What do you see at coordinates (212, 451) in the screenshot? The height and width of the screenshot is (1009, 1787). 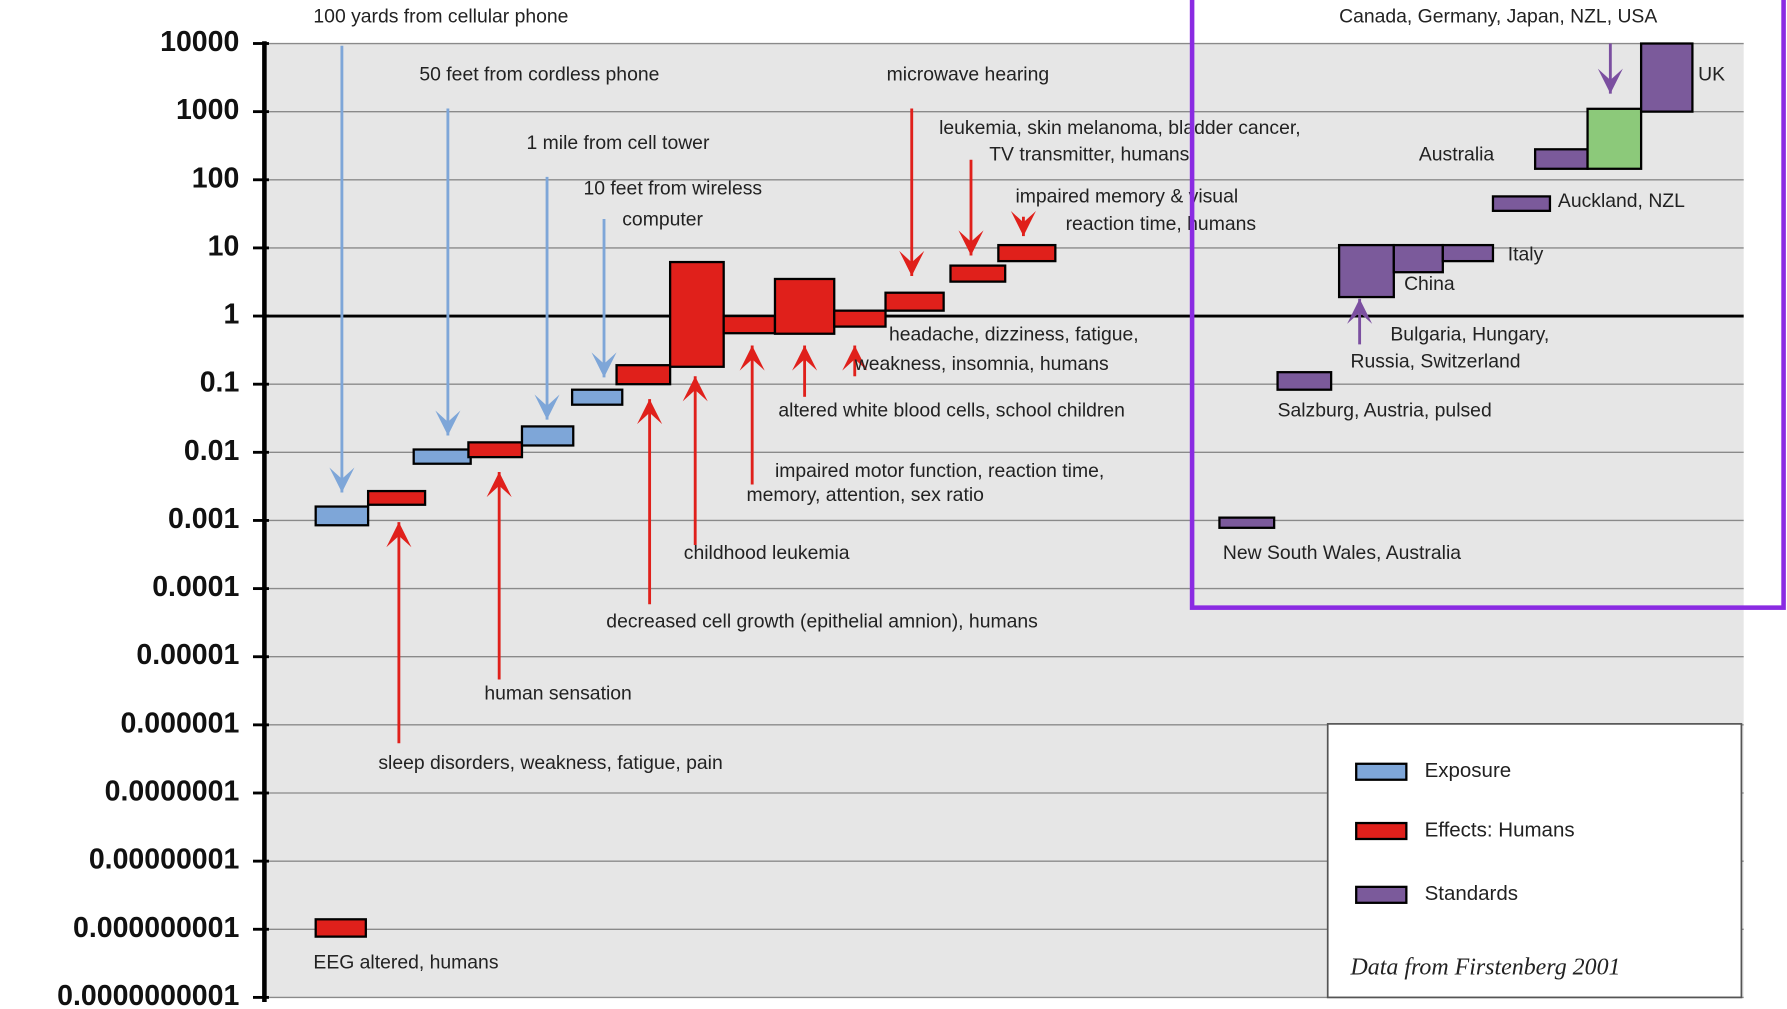 I see `y-tick-label: 0.01` at bounding box center [212, 451].